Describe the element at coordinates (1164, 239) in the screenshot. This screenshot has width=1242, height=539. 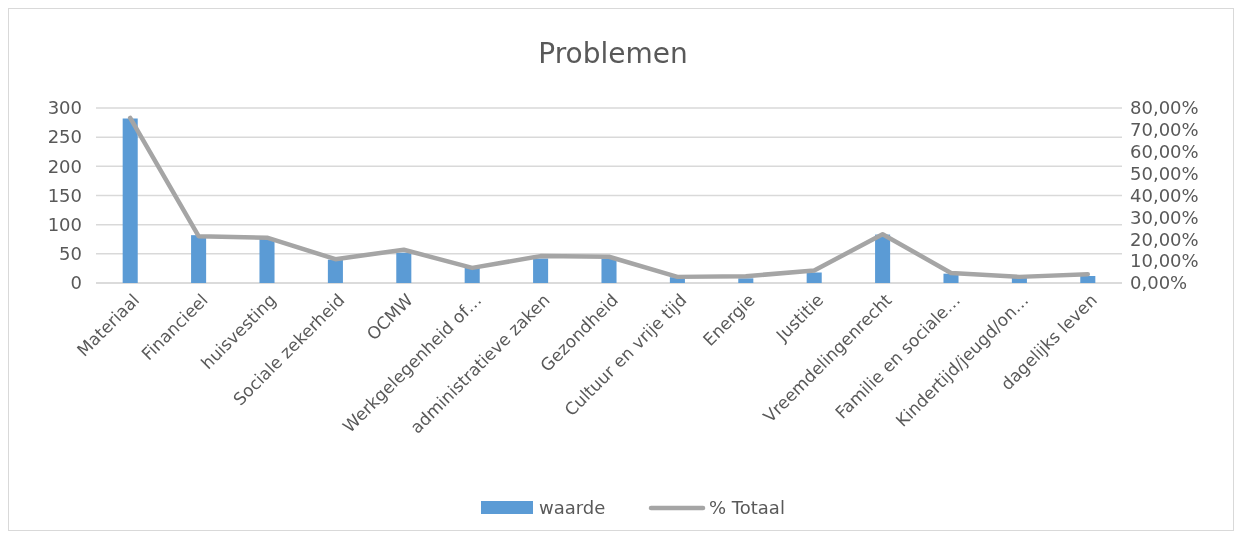
I see `y2-tick-label: 20,00%` at that location.